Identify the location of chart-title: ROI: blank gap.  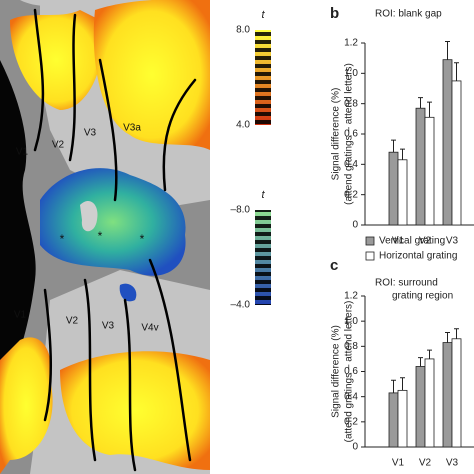
(408, 14).